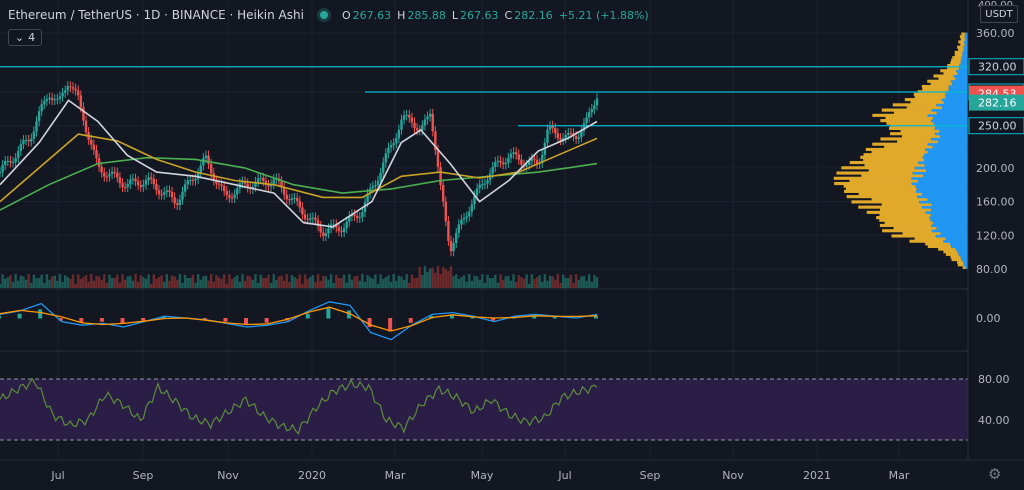 The width and height of the screenshot is (1024, 490). Describe the element at coordinates (999, 14) in the screenshot. I see `currency-label: USDT` at that location.